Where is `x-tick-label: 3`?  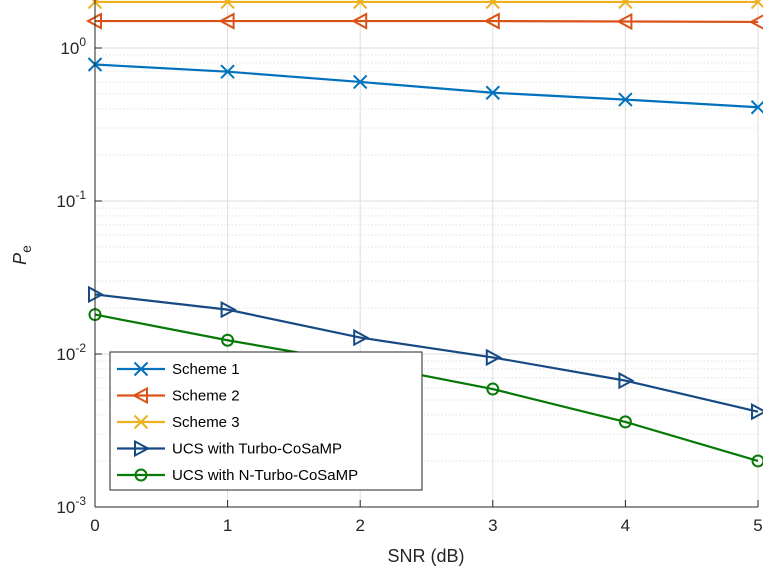 x-tick-label: 3 is located at coordinates (492, 525).